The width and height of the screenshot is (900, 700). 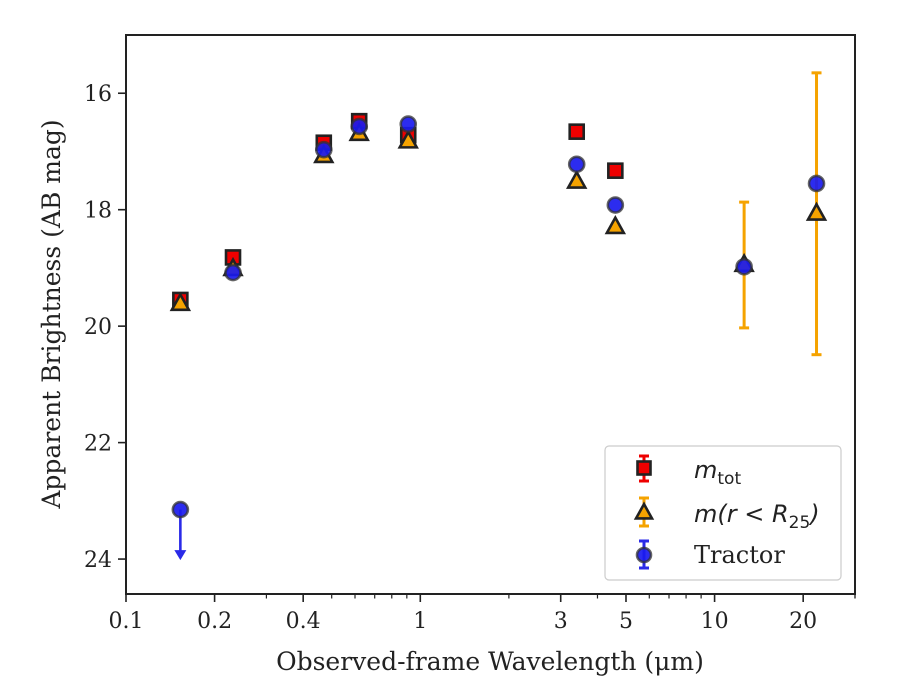 What do you see at coordinates (303, 621) in the screenshot?
I see `x-tick-label: 0.4` at bounding box center [303, 621].